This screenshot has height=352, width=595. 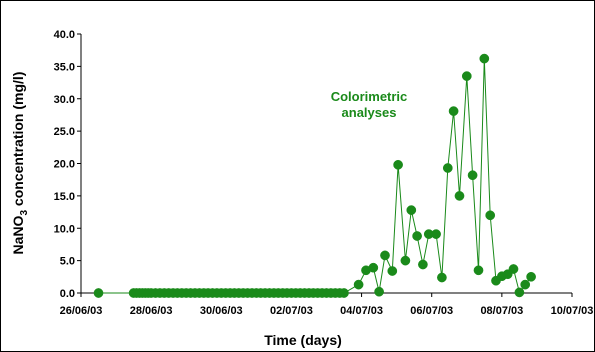 I want to click on annotation-analyses: analyses, so click(x=369, y=112).